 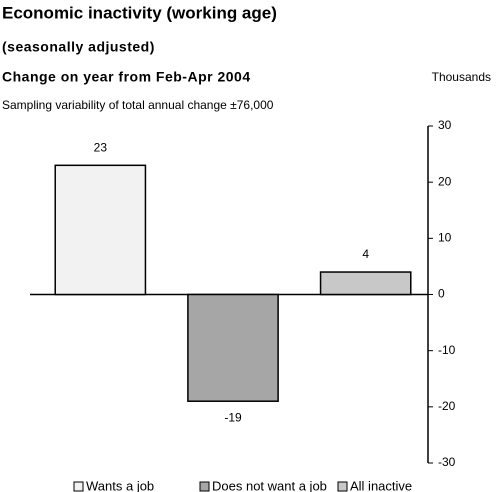 What do you see at coordinates (461, 77) in the screenshot?
I see `unit-label: Thousands` at bounding box center [461, 77].